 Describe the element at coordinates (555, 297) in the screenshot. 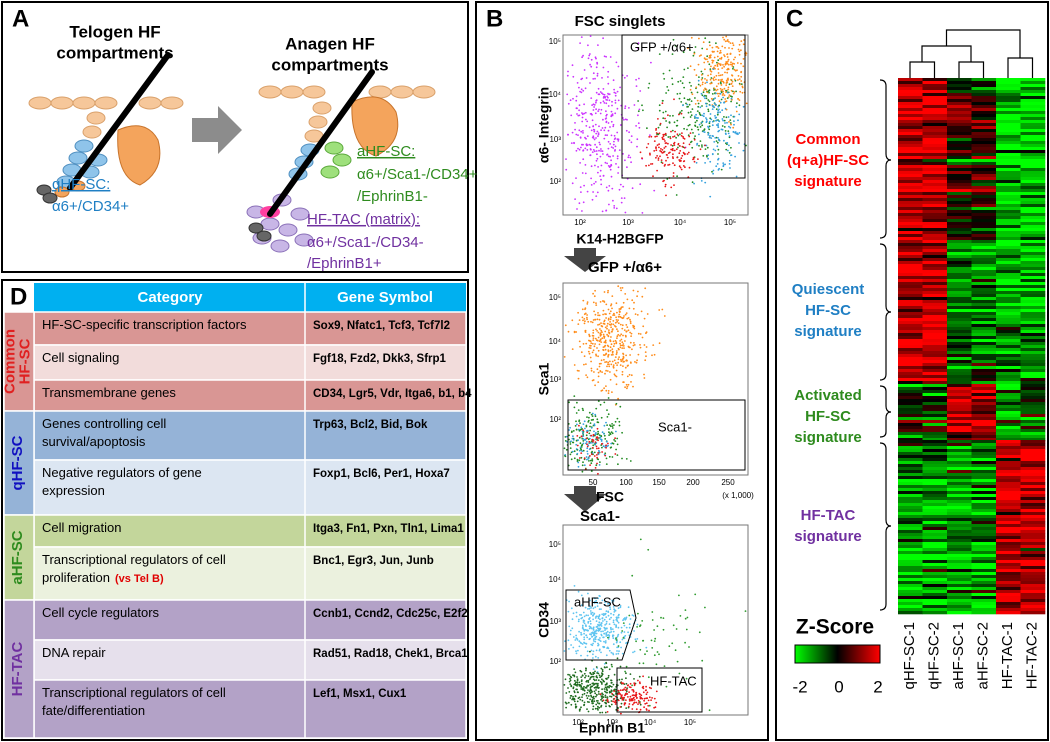

I see `y-tick-label: 10⁵` at that location.